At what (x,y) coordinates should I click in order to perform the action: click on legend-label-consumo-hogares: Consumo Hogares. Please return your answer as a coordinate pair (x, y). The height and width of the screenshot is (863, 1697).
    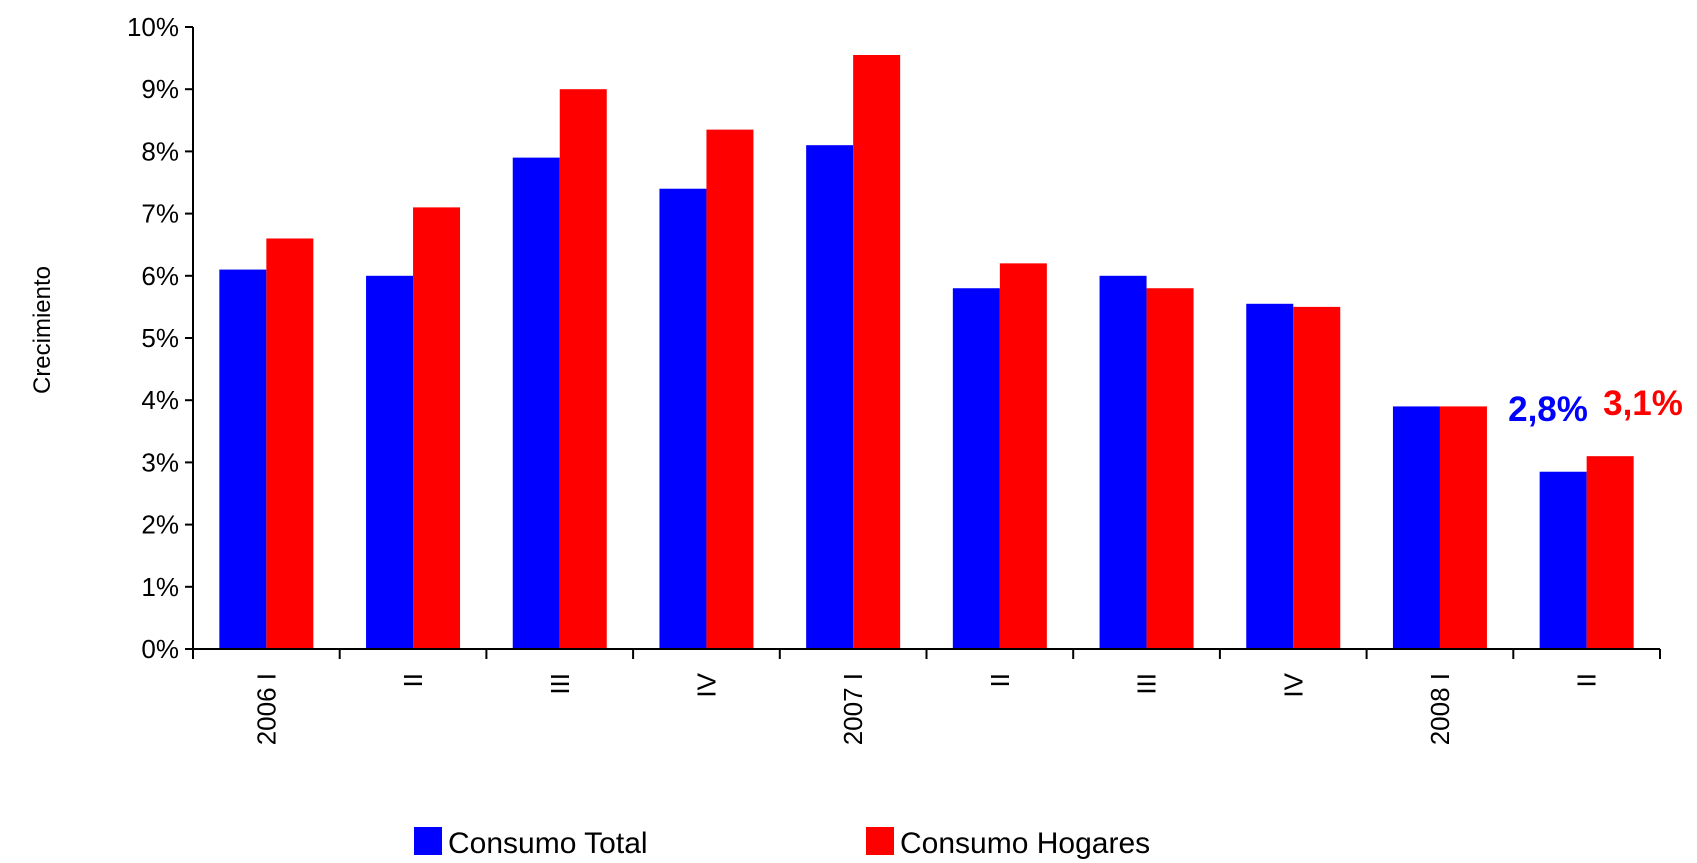
    Looking at the image, I should click on (1025, 843).